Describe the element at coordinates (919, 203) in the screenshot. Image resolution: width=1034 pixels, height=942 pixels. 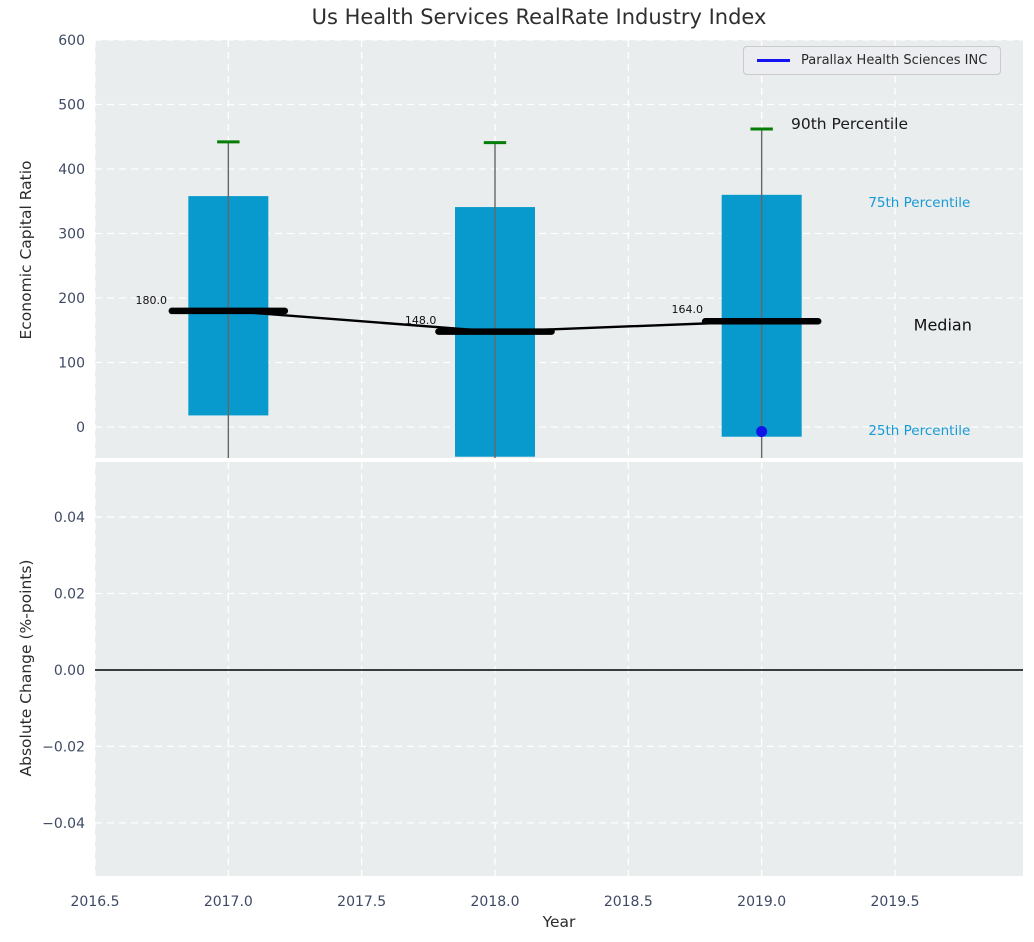
I see `annotation-75th-percentile: 75th Percentile` at that location.